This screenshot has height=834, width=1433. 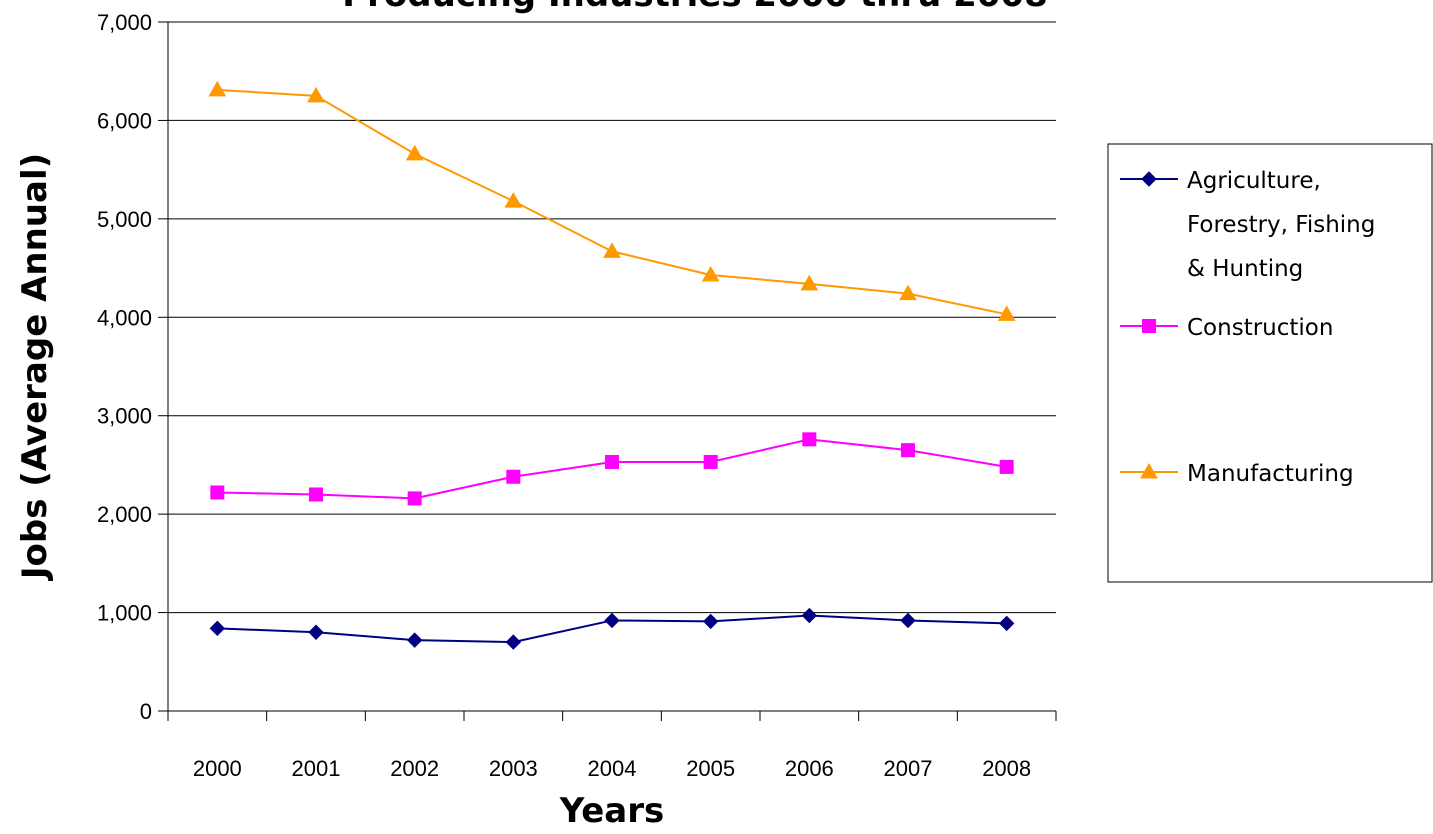 I want to click on legend-box, so click(x=1270, y=363).